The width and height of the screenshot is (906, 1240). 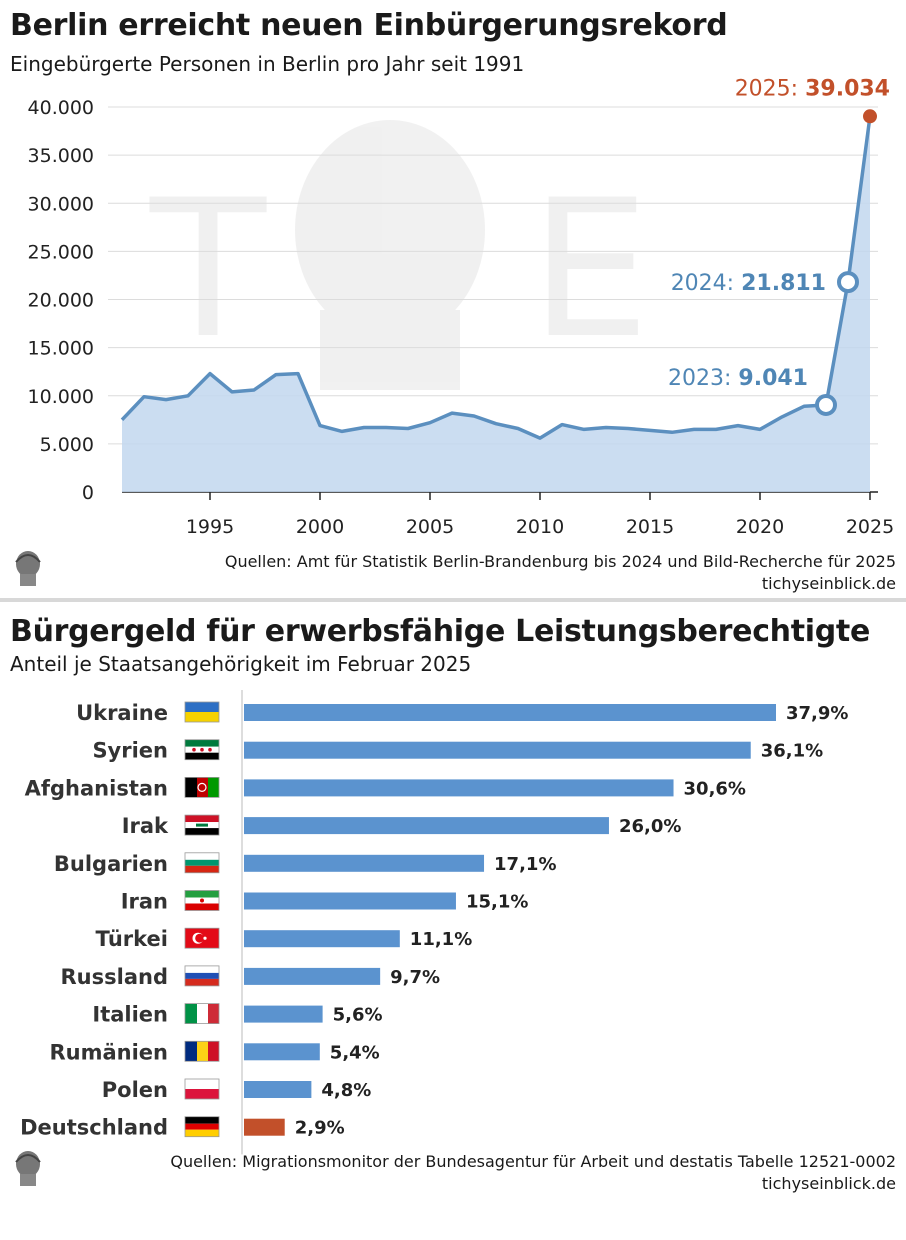 I want to click on category-label: Ukraine, so click(x=122, y=713).